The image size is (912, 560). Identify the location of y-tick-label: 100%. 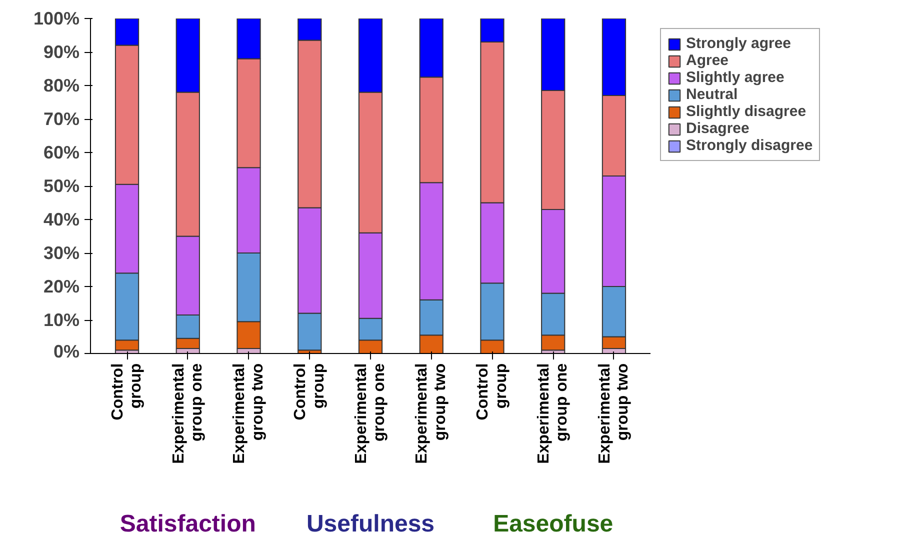
(56, 18).